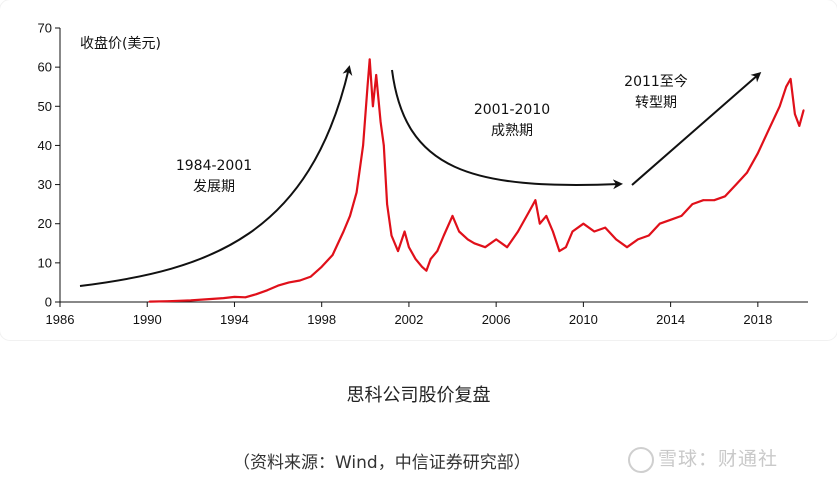  I want to click on y-tick-label: 40, so click(45, 145).